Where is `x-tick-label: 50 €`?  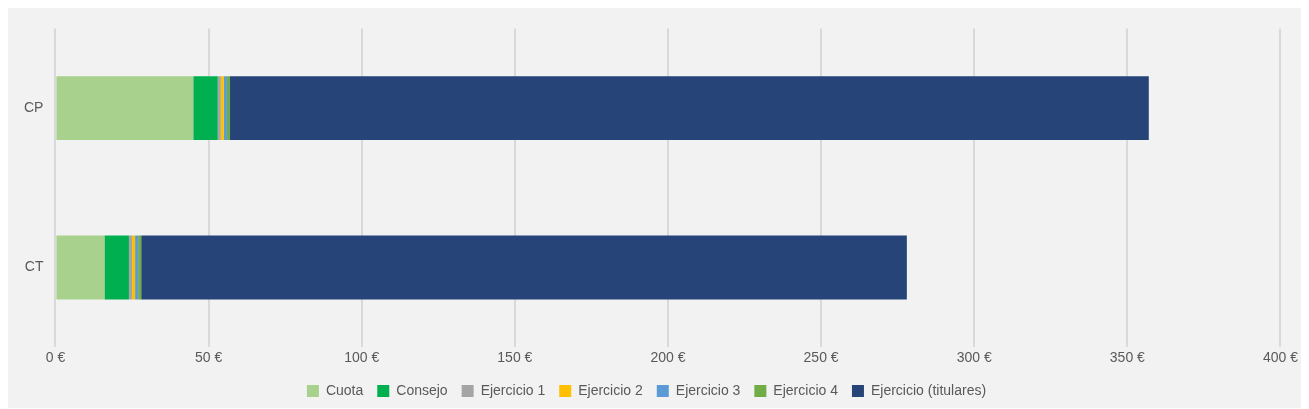 x-tick-label: 50 € is located at coordinates (208, 357).